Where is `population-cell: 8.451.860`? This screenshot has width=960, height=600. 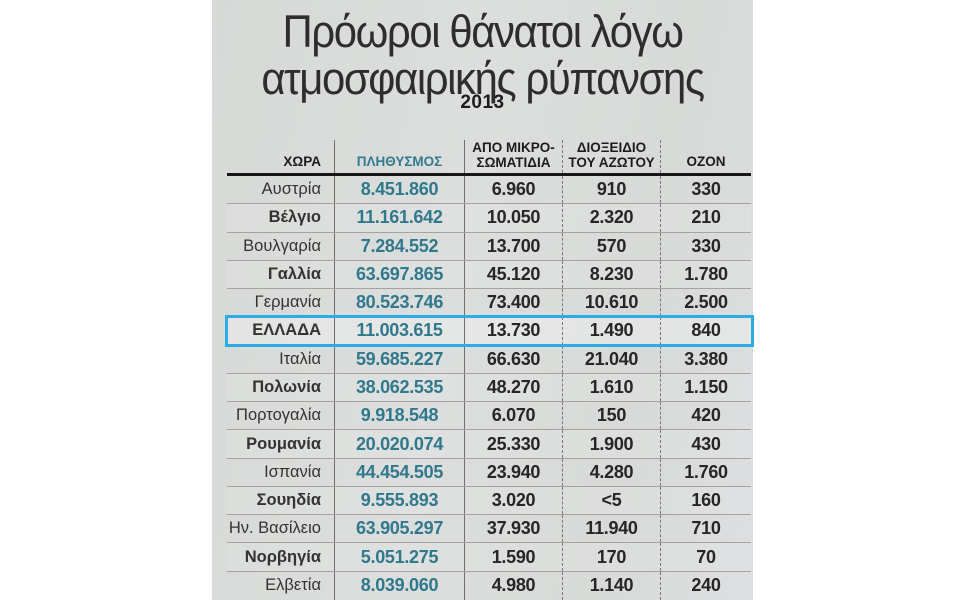
population-cell: 8.451.860 is located at coordinates (400, 190).